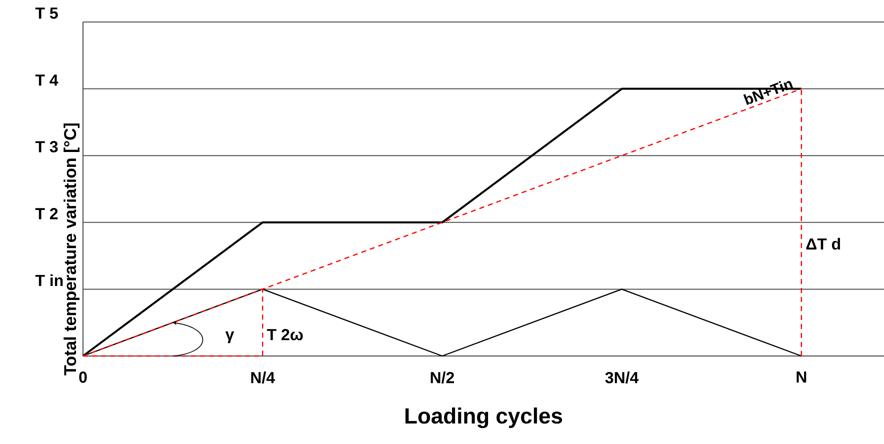  Describe the element at coordinates (83, 377) in the screenshot. I see `x-tick-label: 0` at that location.